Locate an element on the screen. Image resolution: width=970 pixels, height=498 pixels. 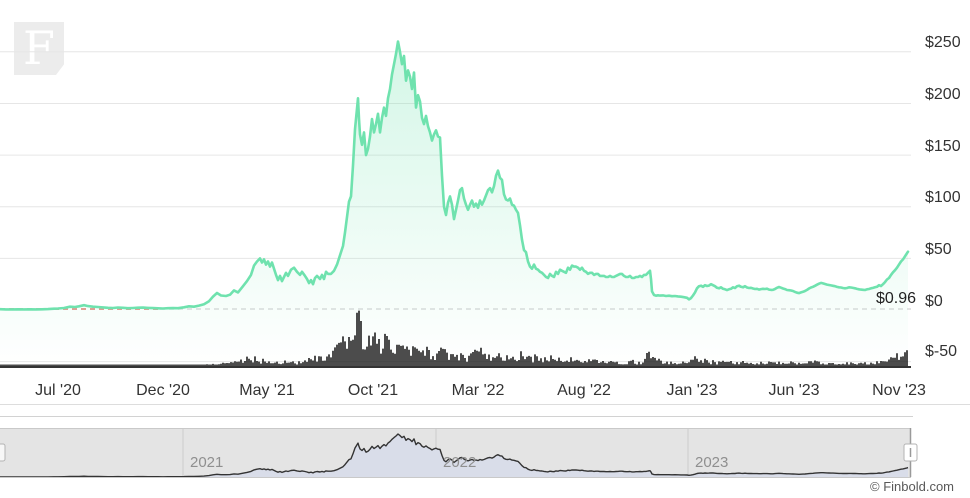
x-tick-nov23: Nov '23 is located at coordinates (899, 390).